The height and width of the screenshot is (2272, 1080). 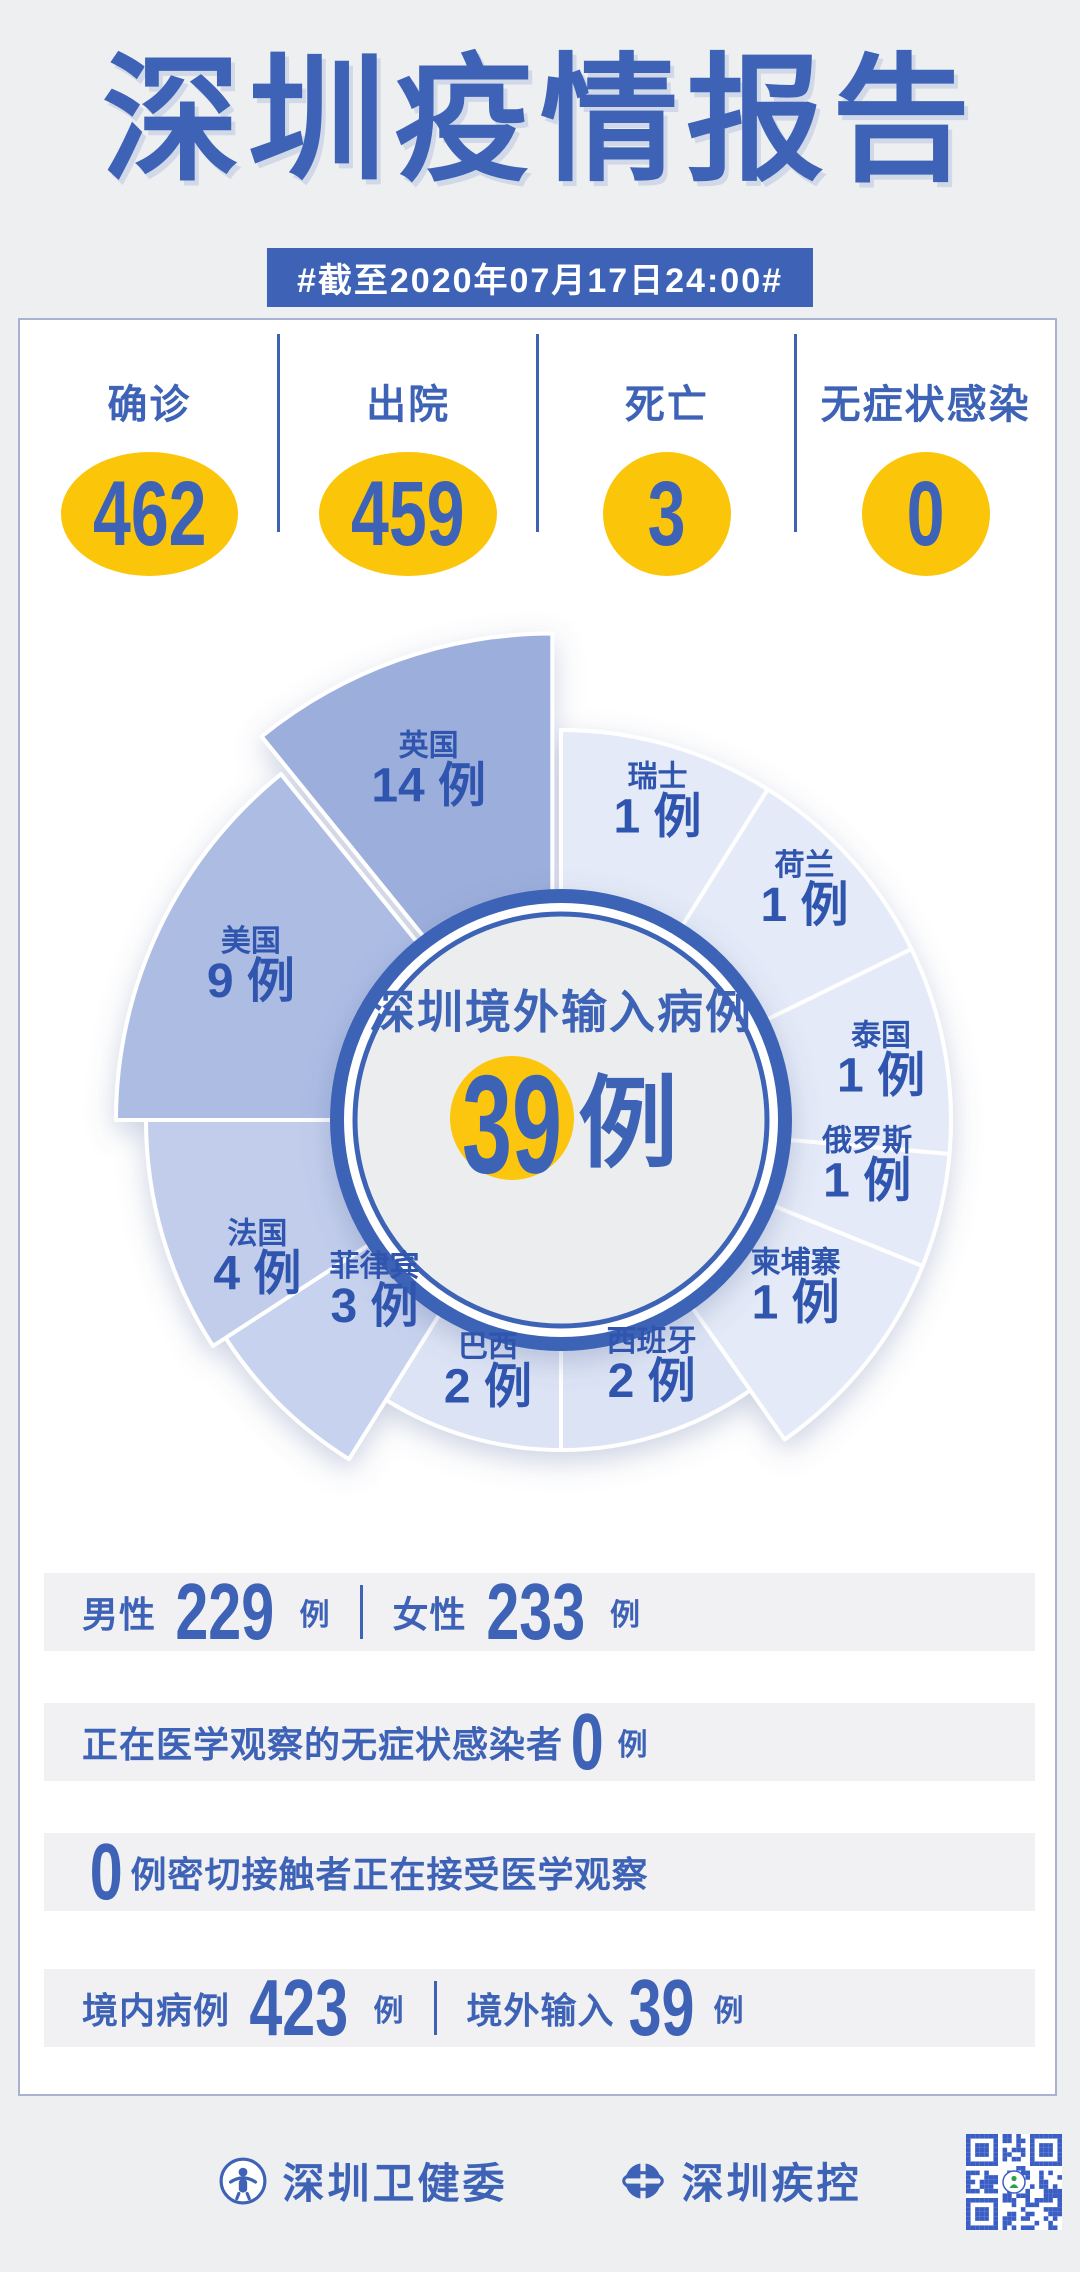 What do you see at coordinates (389, 1874) in the screenshot?
I see `row-label: 例密切接触者正在接受医学观察` at bounding box center [389, 1874].